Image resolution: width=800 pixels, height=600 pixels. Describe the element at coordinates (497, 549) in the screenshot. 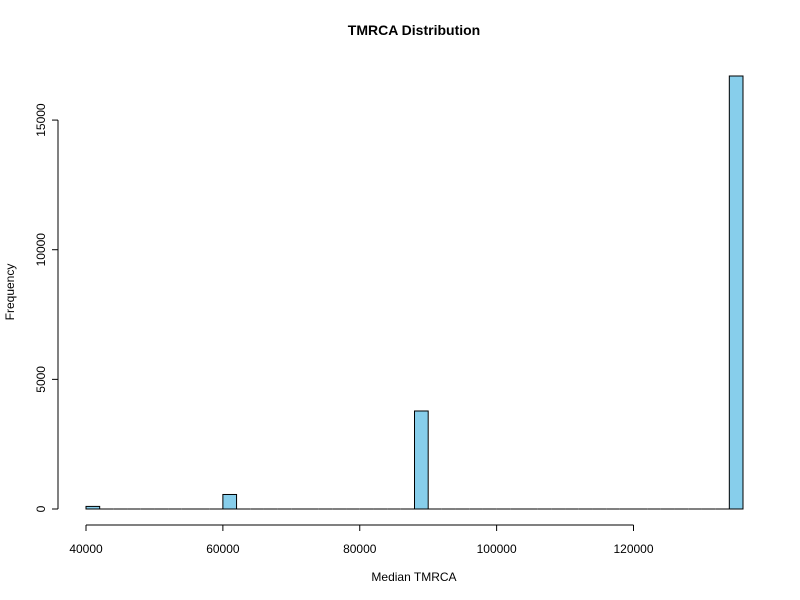

I see `x-tick-label: 100000` at that location.